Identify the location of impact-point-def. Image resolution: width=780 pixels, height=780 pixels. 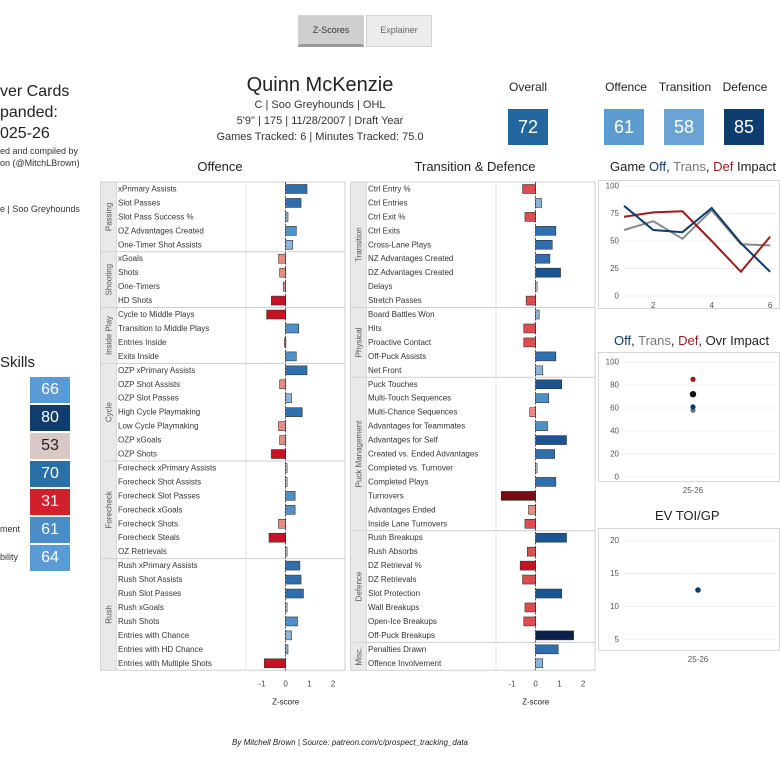
(693, 379).